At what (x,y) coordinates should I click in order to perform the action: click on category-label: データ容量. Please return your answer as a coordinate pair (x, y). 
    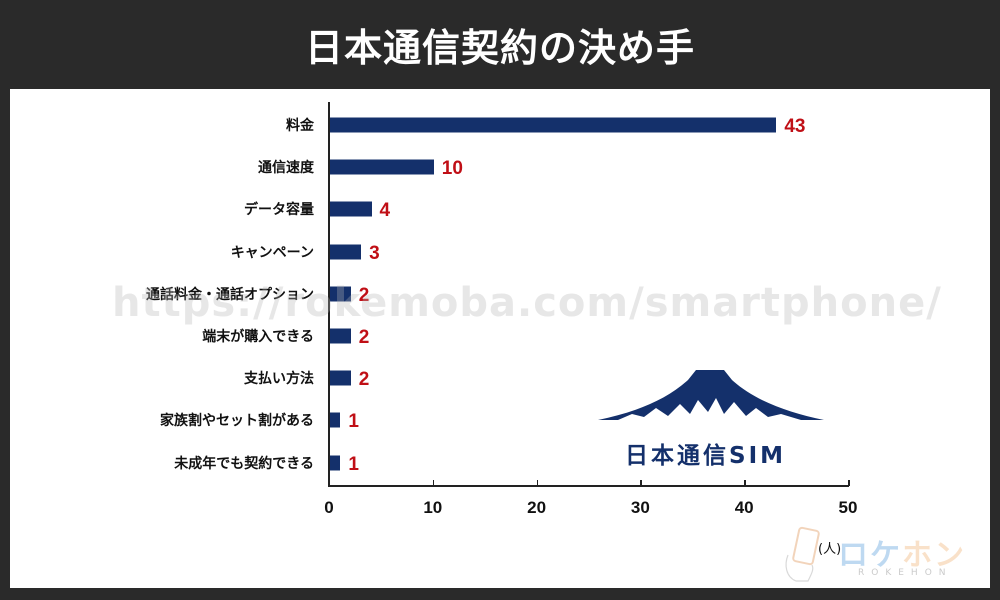
    Looking at the image, I should click on (279, 210).